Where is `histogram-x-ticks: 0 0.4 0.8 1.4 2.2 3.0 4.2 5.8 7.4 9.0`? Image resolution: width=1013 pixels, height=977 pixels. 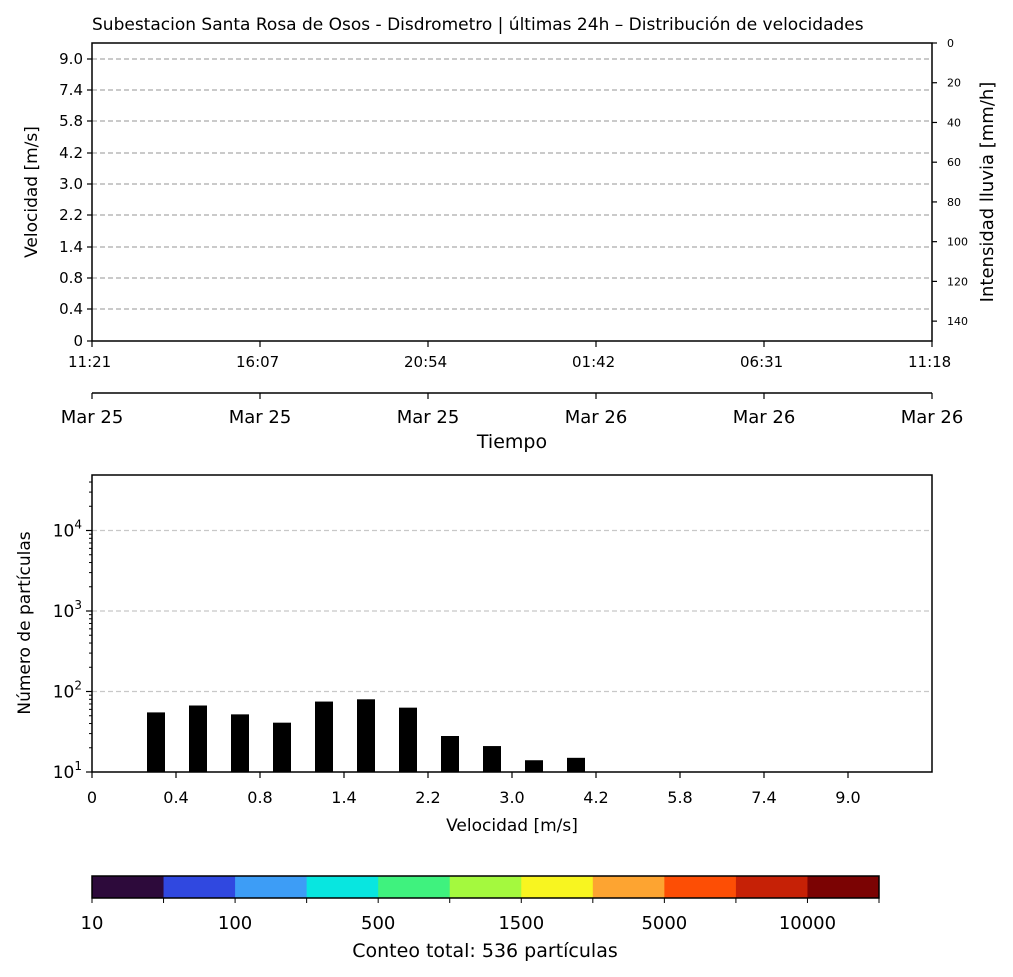
histogram-x-ticks: 0 0.4 0.8 1.4 2.2 3.0 4.2 5.8 7.4 9.0 is located at coordinates (474, 789).